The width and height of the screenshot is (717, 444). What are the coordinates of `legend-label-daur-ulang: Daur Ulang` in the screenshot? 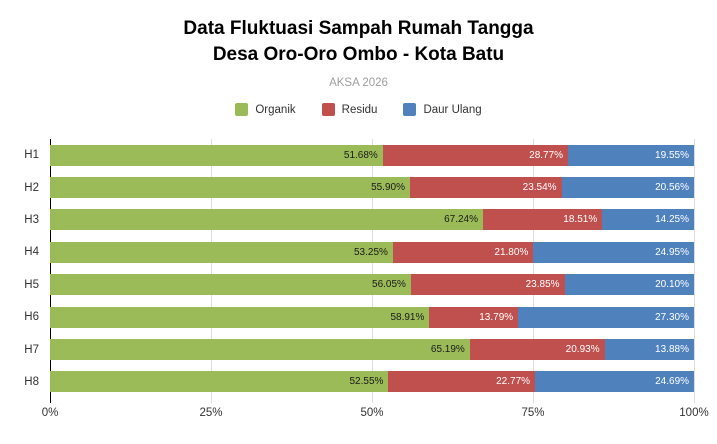 It's located at (452, 109).